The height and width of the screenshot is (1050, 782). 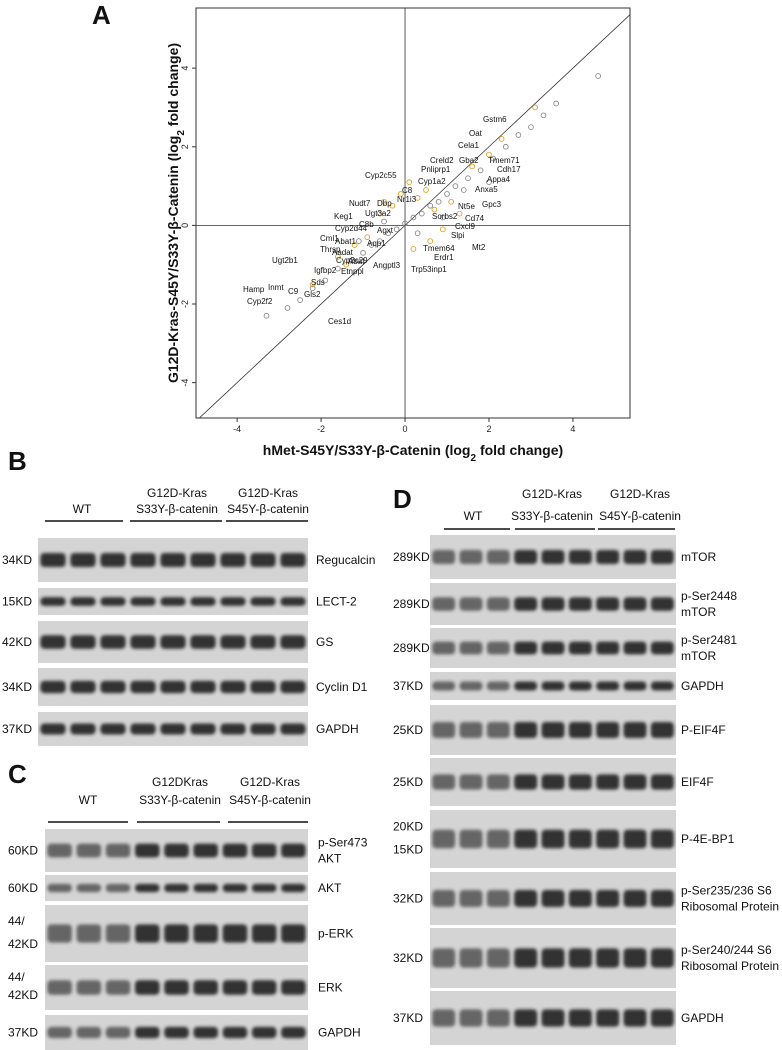 I want to click on protein-label: ERK, so click(x=330, y=988).